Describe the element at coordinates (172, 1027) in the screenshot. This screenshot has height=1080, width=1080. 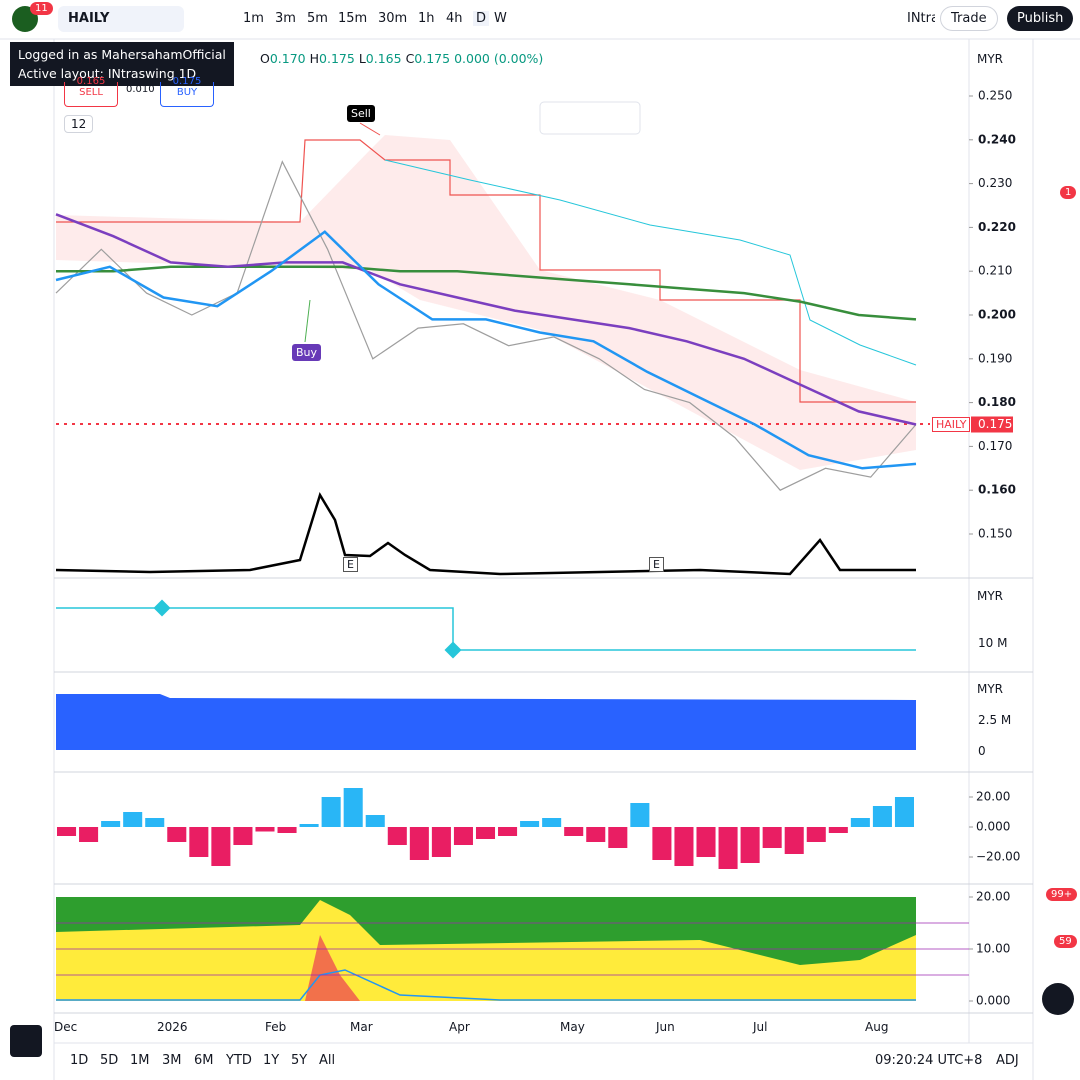
I see `time-label: 2026` at that location.